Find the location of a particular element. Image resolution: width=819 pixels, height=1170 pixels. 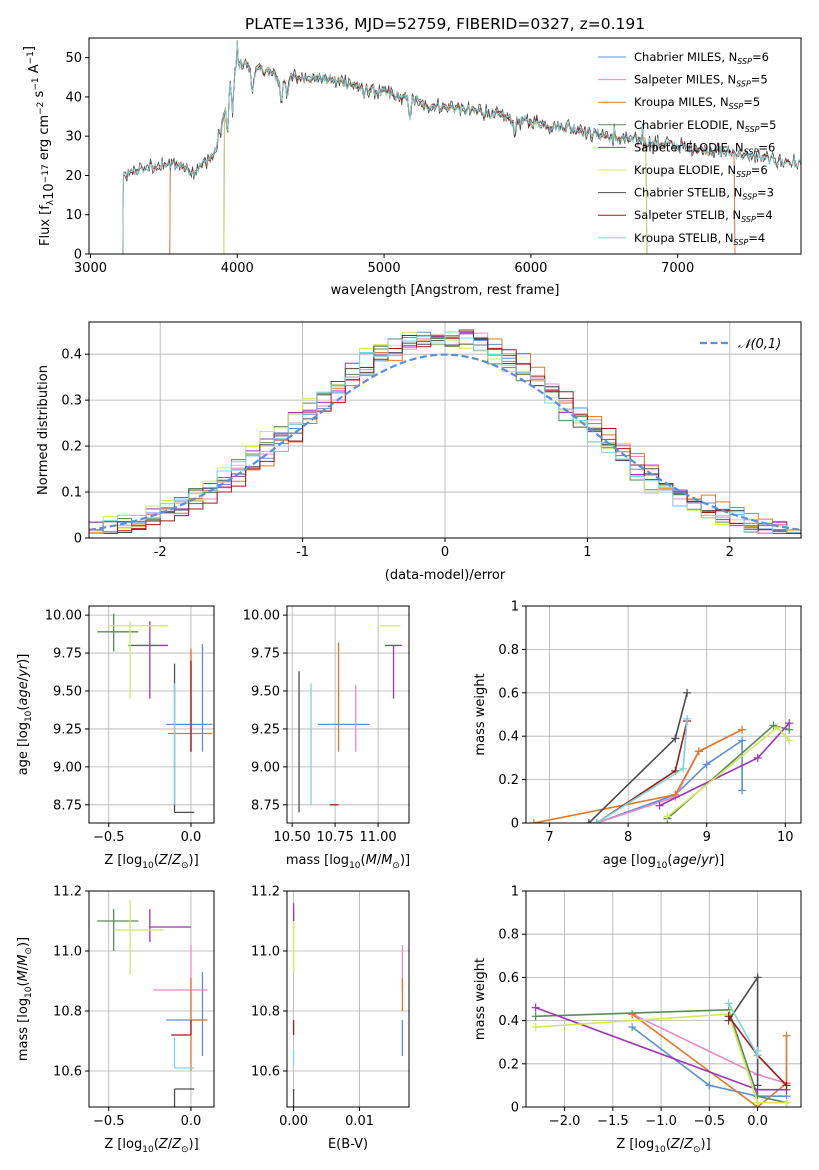

legend-label: Salpeter MILES, NSSP=5 is located at coordinates (701, 81).